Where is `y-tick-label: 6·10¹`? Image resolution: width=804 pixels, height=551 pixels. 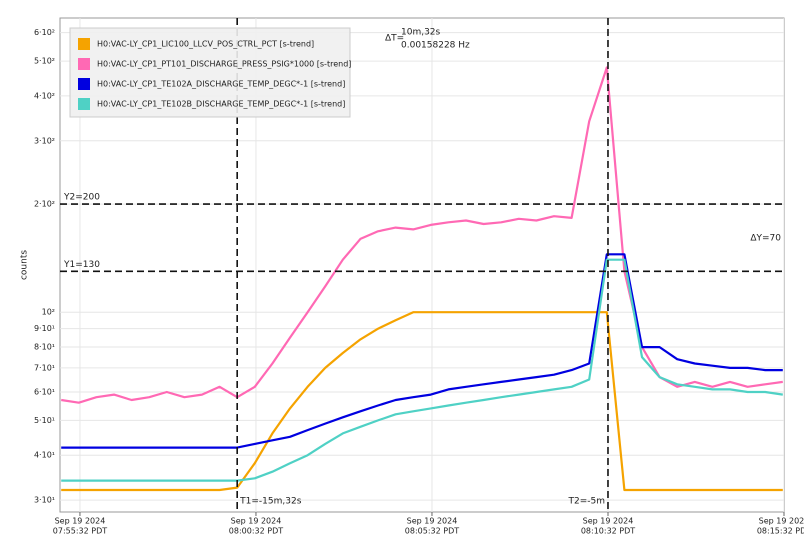
y-tick-label: 6·10¹ is located at coordinates (44, 391).